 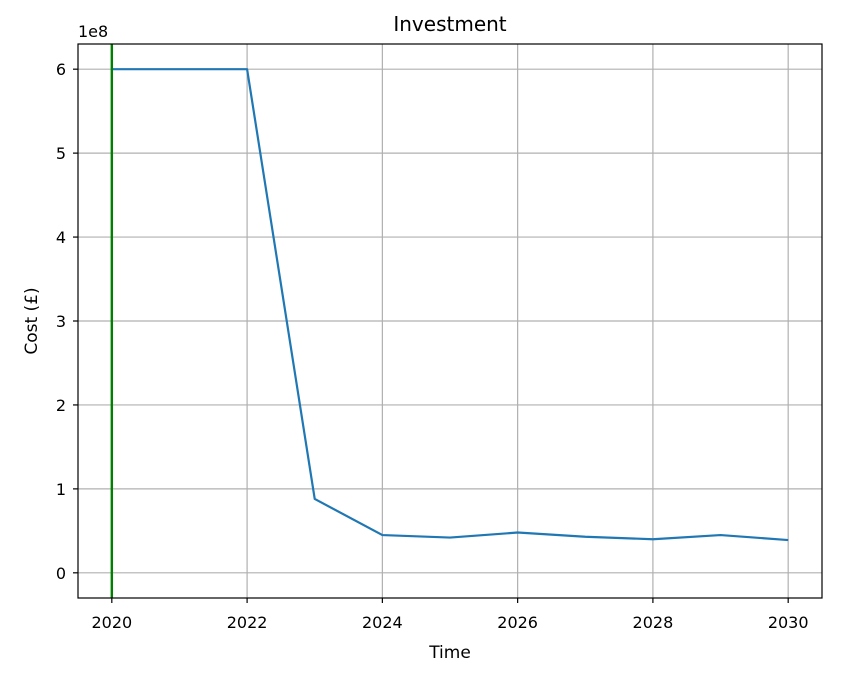 What do you see at coordinates (788, 622) in the screenshot?
I see `x-tick-label: 2030` at bounding box center [788, 622].